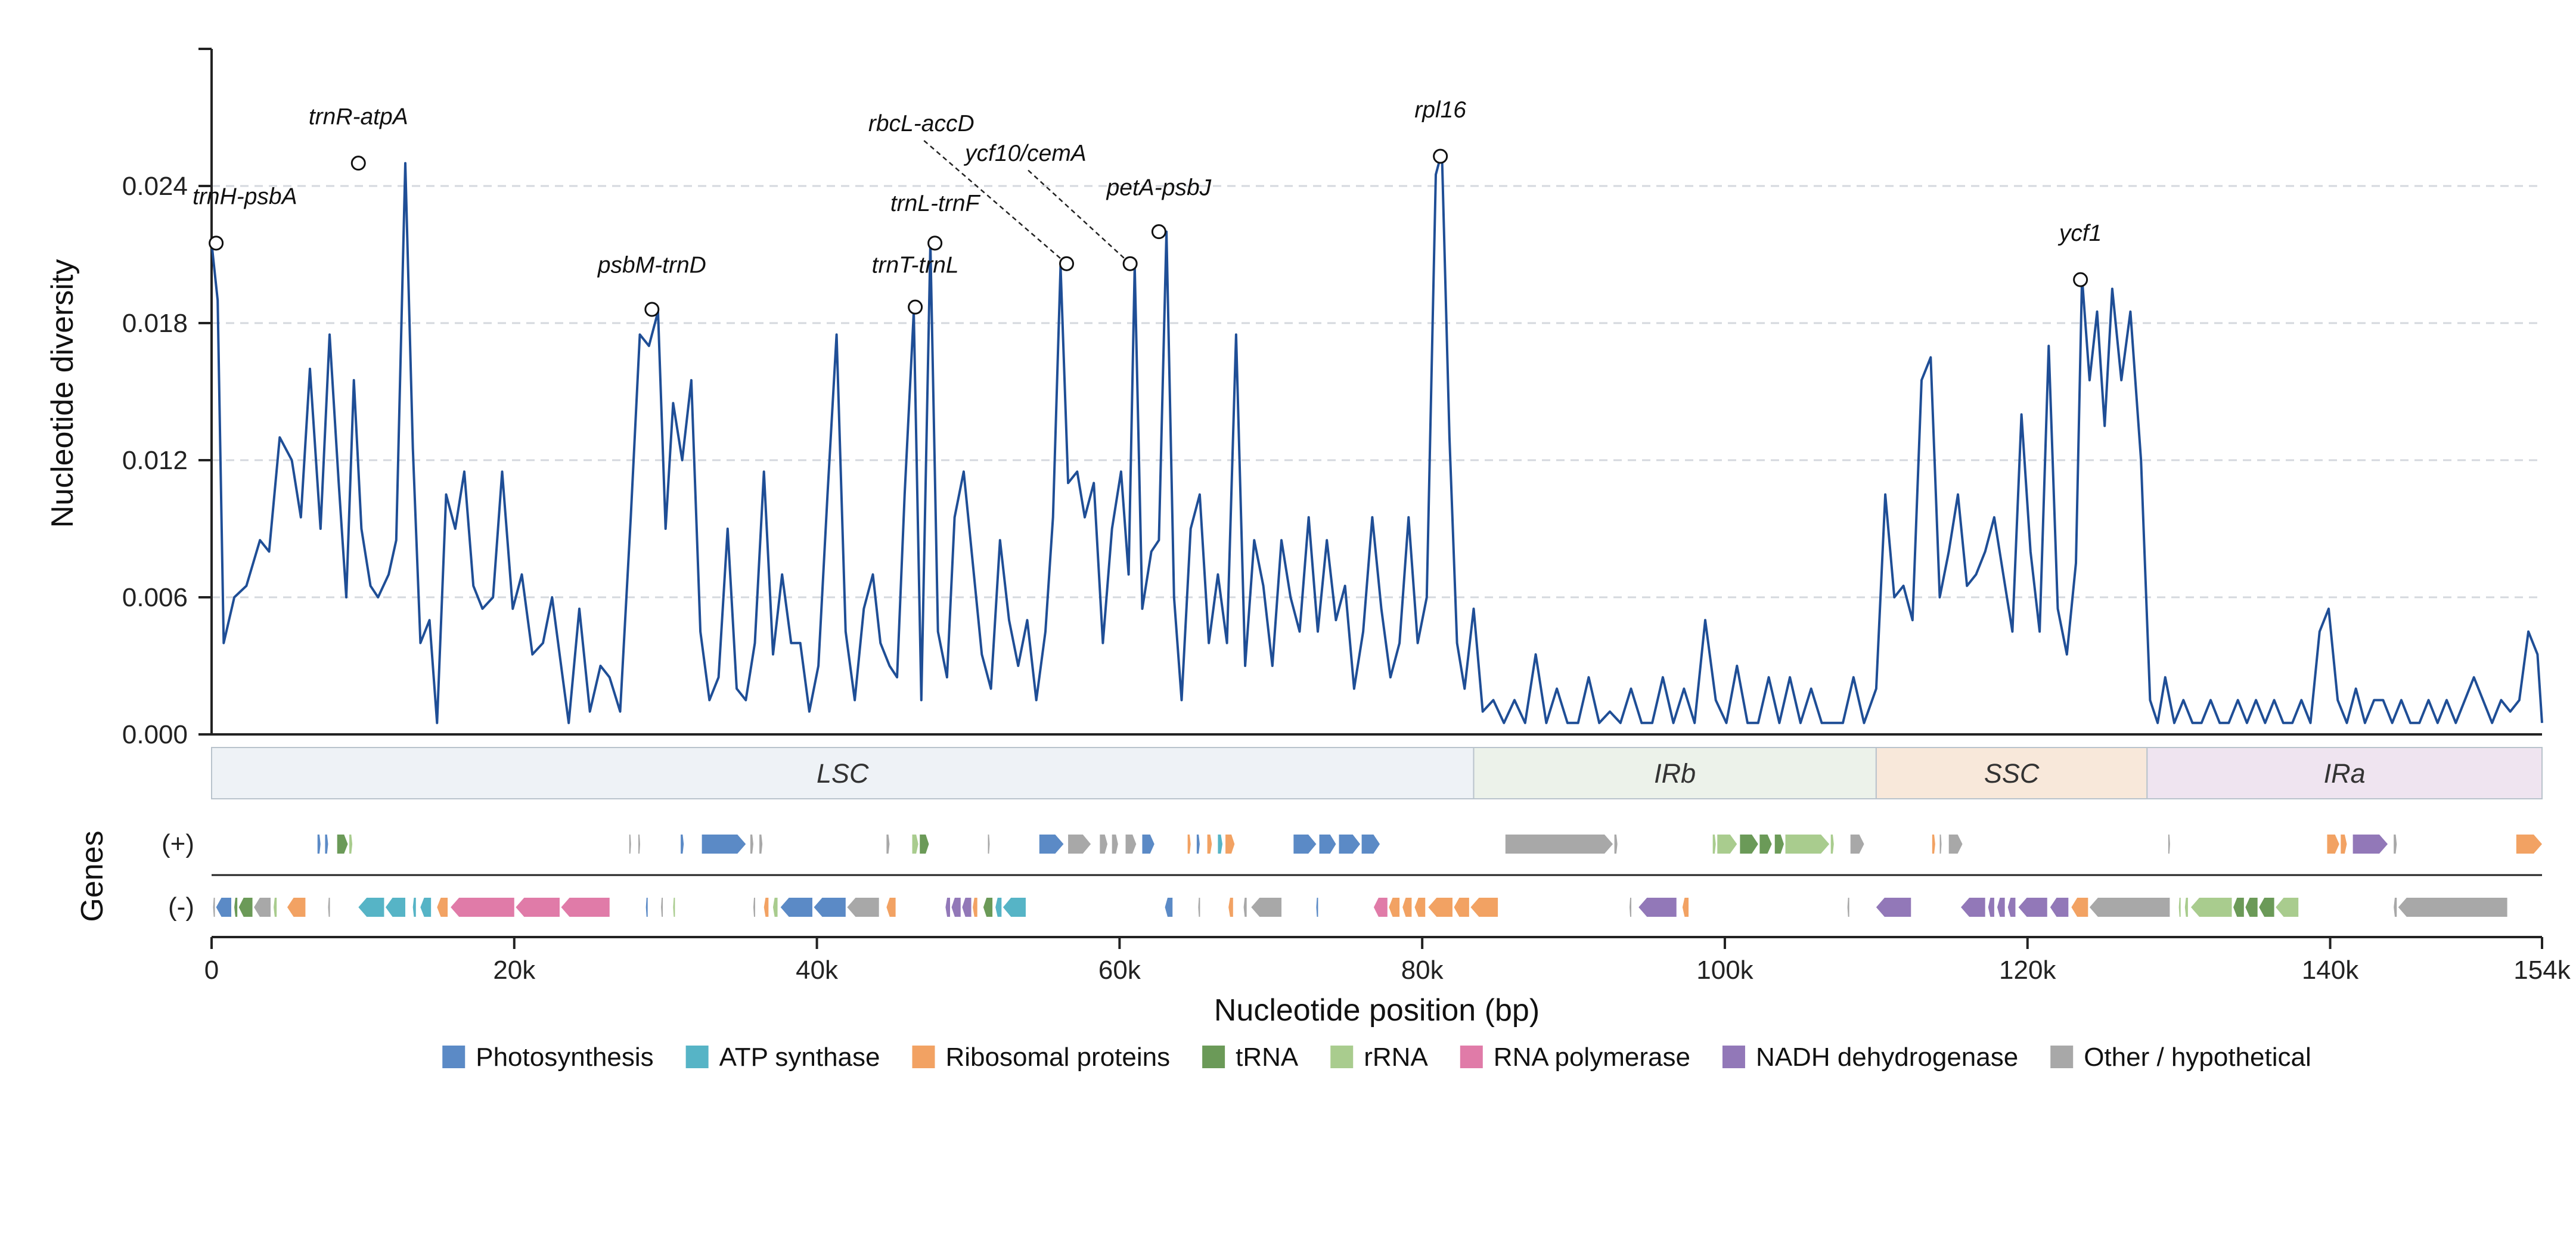 This screenshot has width=2576, height=1253. I want to click on x-tick-label: 0, so click(211, 970).